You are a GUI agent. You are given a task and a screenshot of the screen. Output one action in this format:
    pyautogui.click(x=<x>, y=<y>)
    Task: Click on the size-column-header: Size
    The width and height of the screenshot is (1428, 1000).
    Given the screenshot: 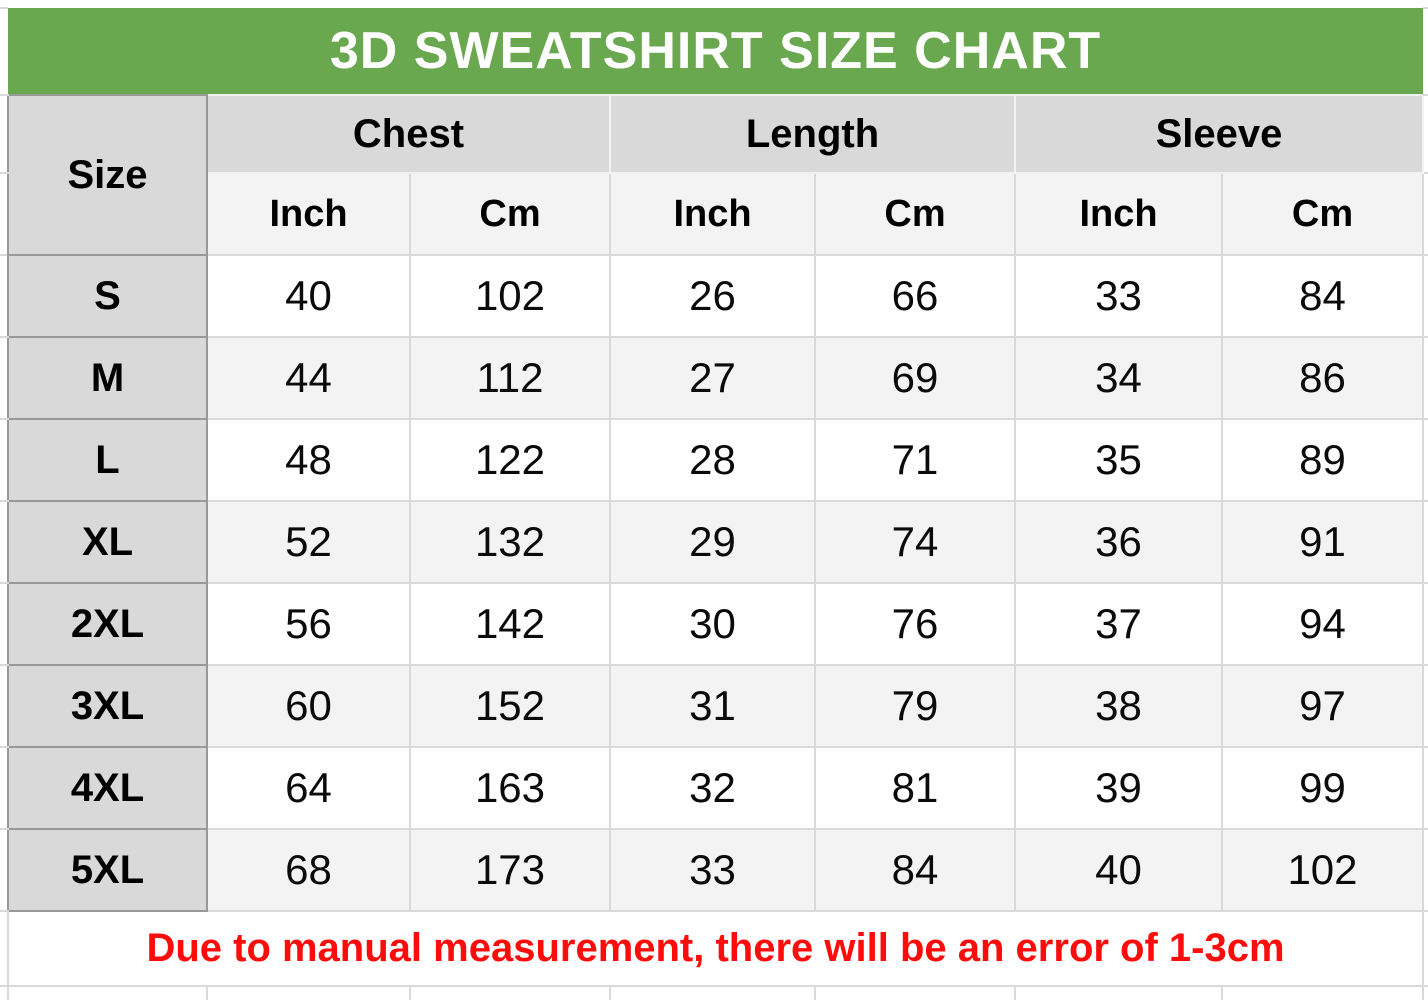 What is the action you would take?
    pyautogui.click(x=107, y=175)
    